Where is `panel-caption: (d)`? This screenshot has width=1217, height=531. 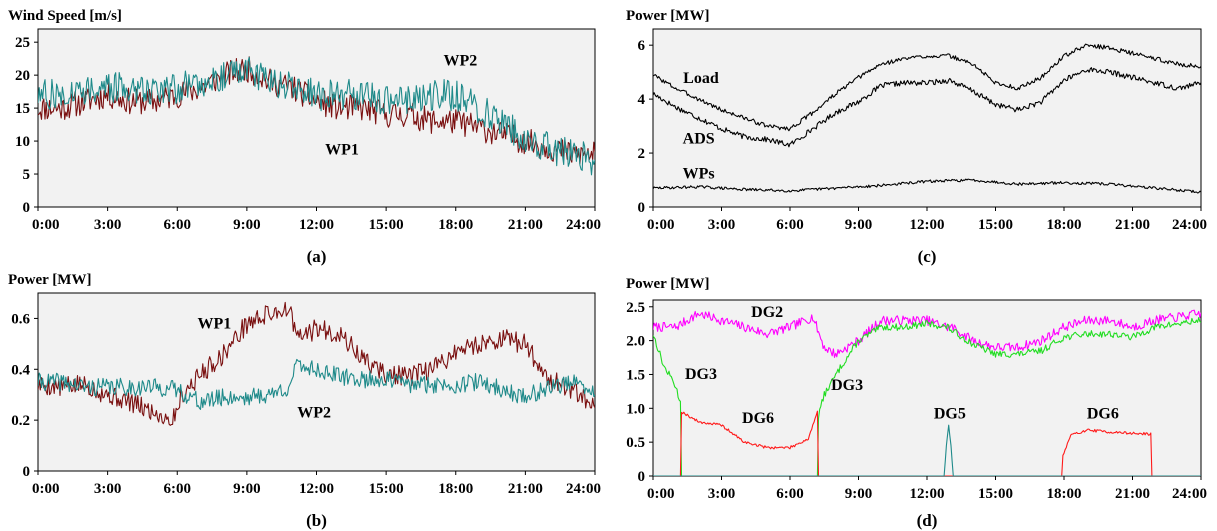
panel-caption: (d) is located at coordinates (927, 520).